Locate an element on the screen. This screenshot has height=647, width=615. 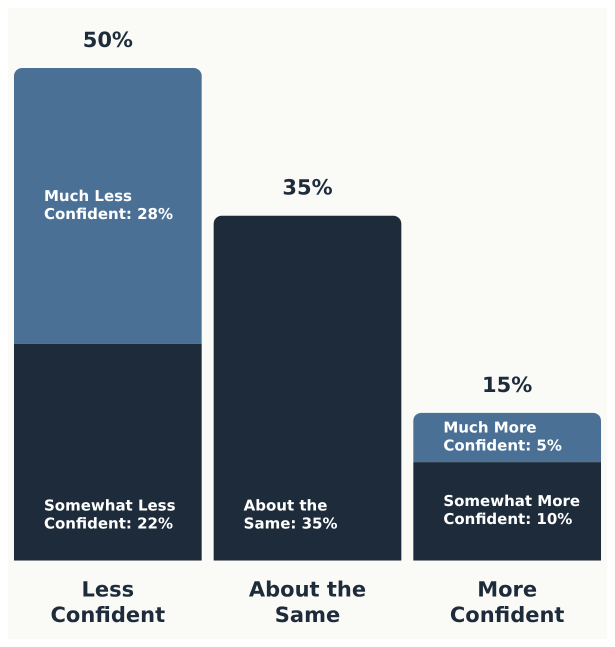
x-tick-label: Less Confident is located at coordinates (108, 602).